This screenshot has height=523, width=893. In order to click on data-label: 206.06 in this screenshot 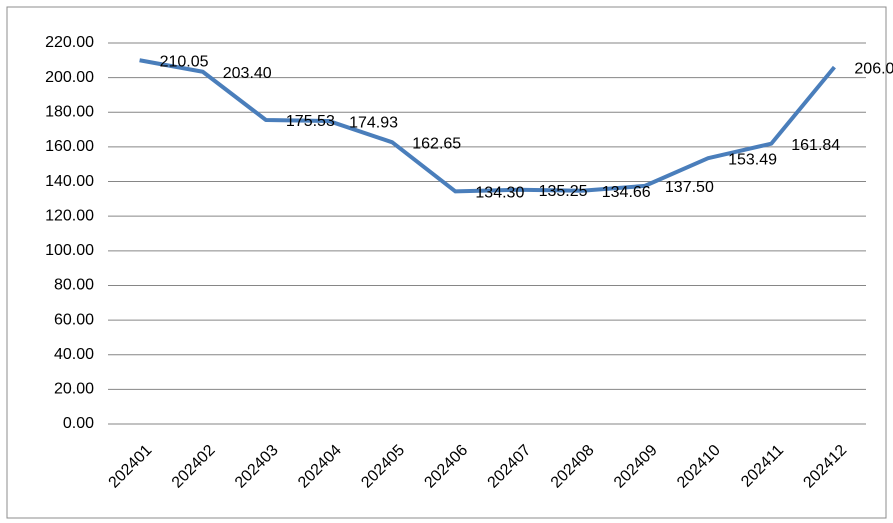, I will do `click(873, 68)`.